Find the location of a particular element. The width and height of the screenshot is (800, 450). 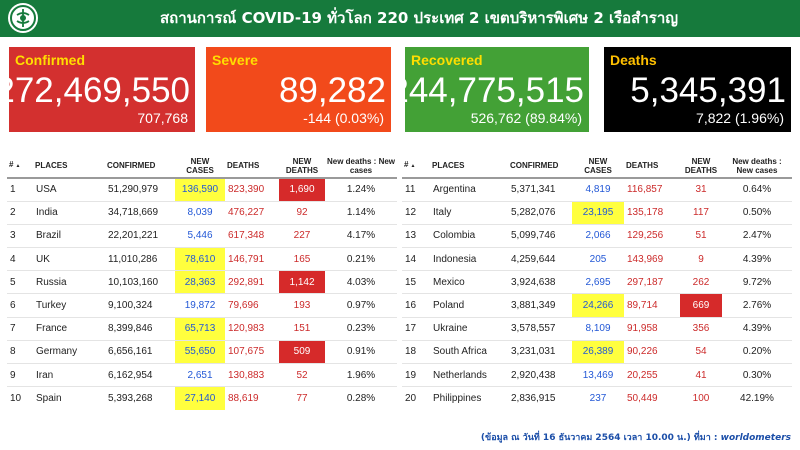

table-row: 7 France 8,399,846 65,713 120,983 151 0.23% is located at coordinates (202, 329).